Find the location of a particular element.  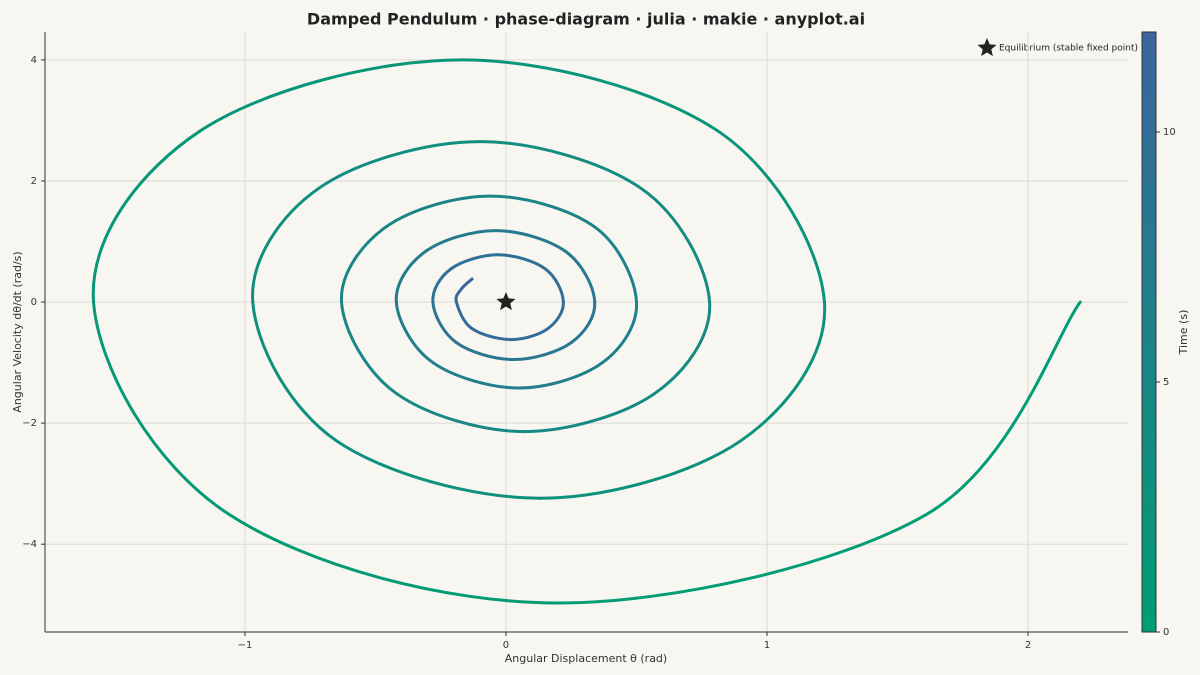

y-tick-label: 4 is located at coordinates (34, 60).